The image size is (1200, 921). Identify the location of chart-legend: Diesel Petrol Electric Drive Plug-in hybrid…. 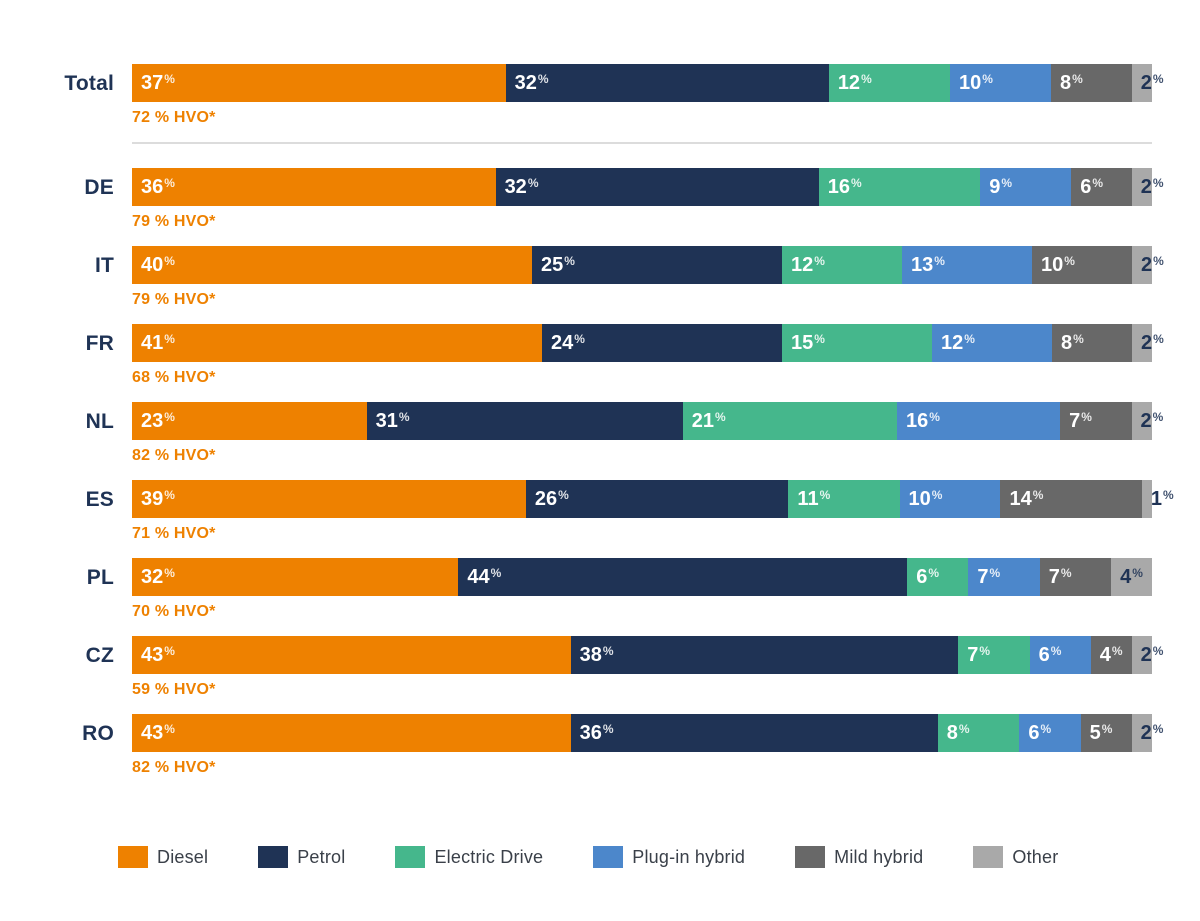
(636, 857).